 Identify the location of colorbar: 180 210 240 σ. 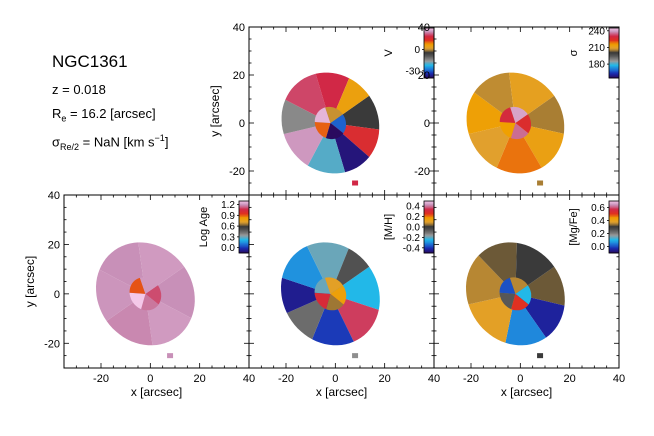
(594, 52).